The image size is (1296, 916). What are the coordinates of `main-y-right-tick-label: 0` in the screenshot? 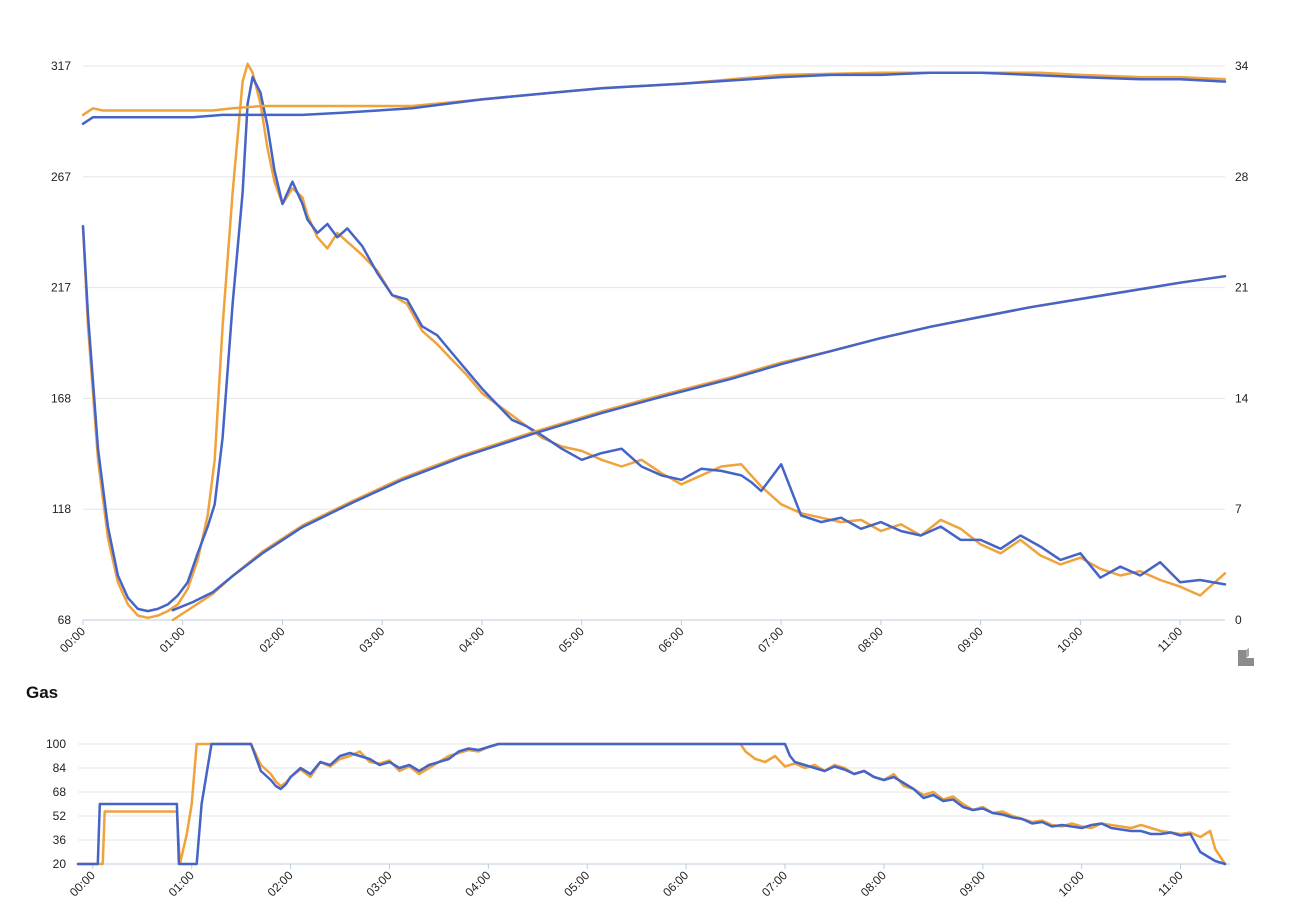 It's located at (1238, 620).